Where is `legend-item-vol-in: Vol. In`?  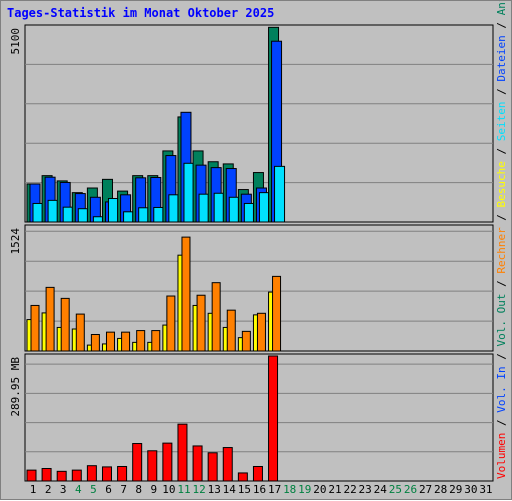
legend-item-vol-in: Vol. In is located at coordinates (501, 389).